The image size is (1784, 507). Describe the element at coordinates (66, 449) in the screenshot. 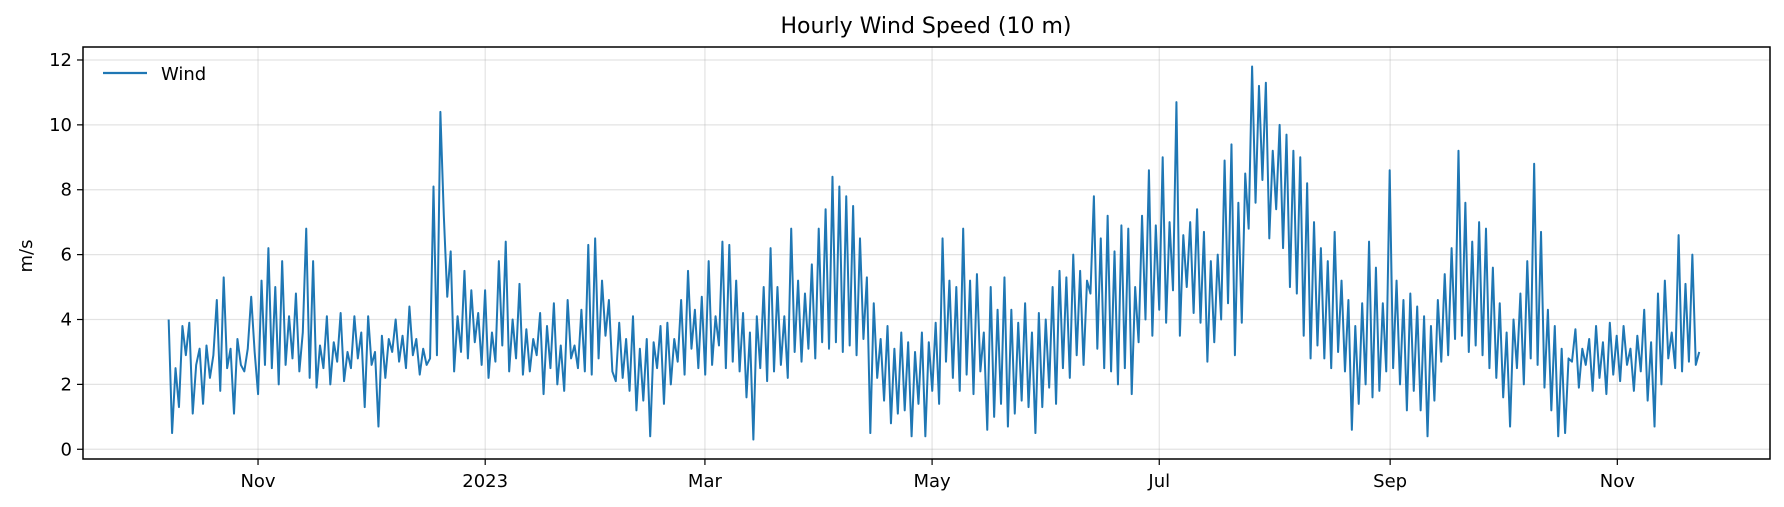

I see `y-tick-label: 0` at that location.